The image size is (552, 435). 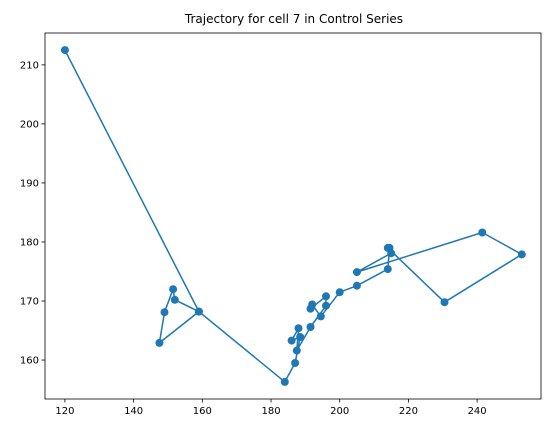 I want to click on y-tick-label: 210, so click(x=29, y=65).